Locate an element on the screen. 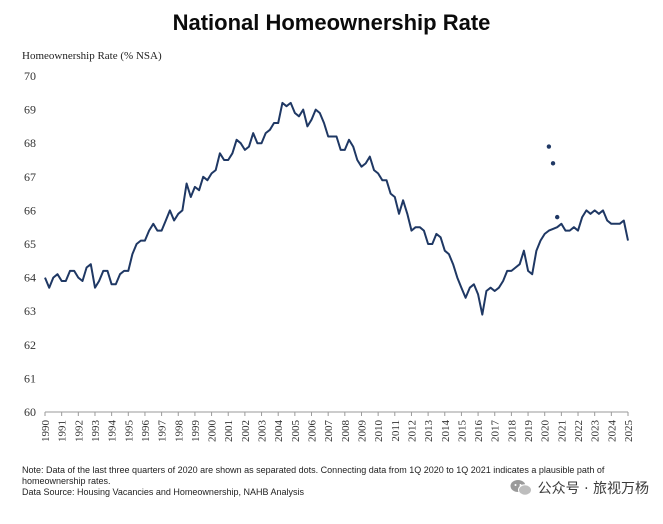 This screenshot has height=524, width=663. x-tick-label: 2025 is located at coordinates (629, 431).